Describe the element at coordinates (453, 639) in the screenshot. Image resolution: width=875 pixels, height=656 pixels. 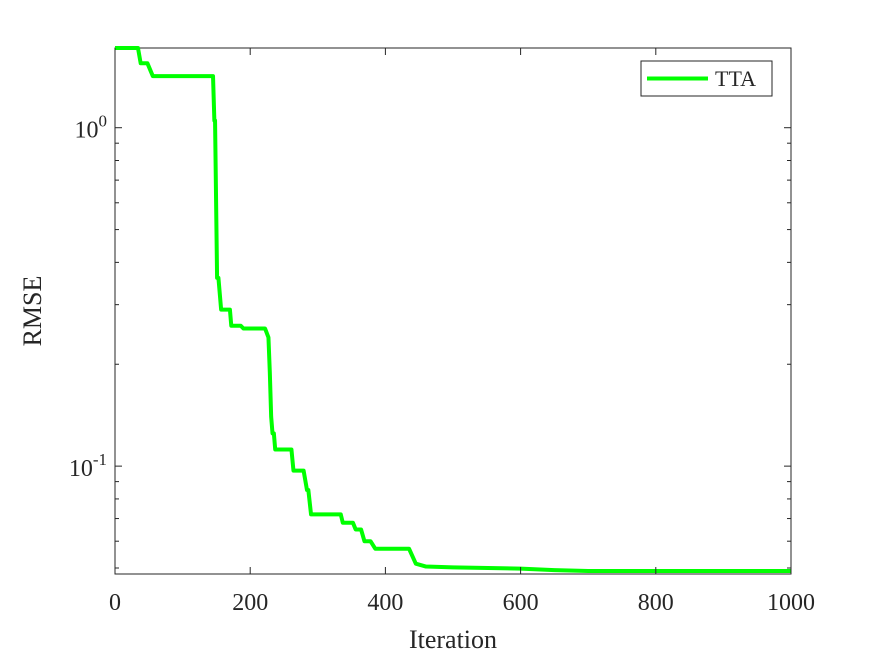
I see `x-axis-title: Iteration` at that location.